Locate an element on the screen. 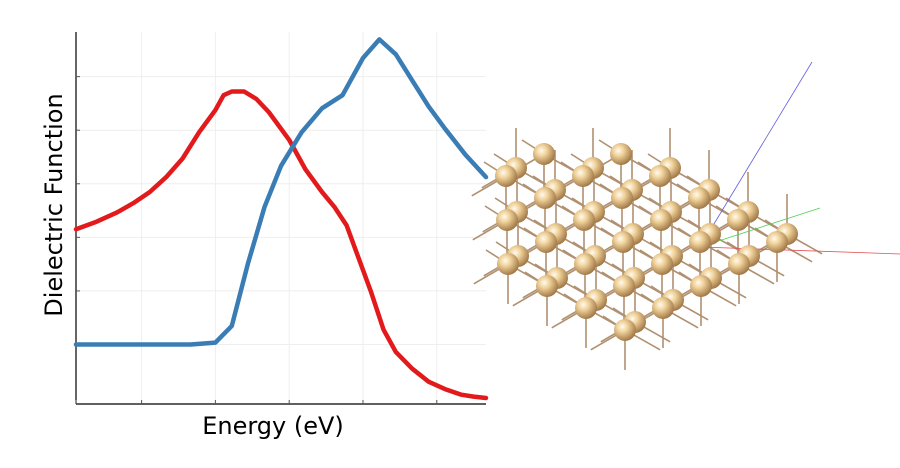 This screenshot has height=468, width=900. x-axis-label: Energy (eV) is located at coordinates (273, 426).